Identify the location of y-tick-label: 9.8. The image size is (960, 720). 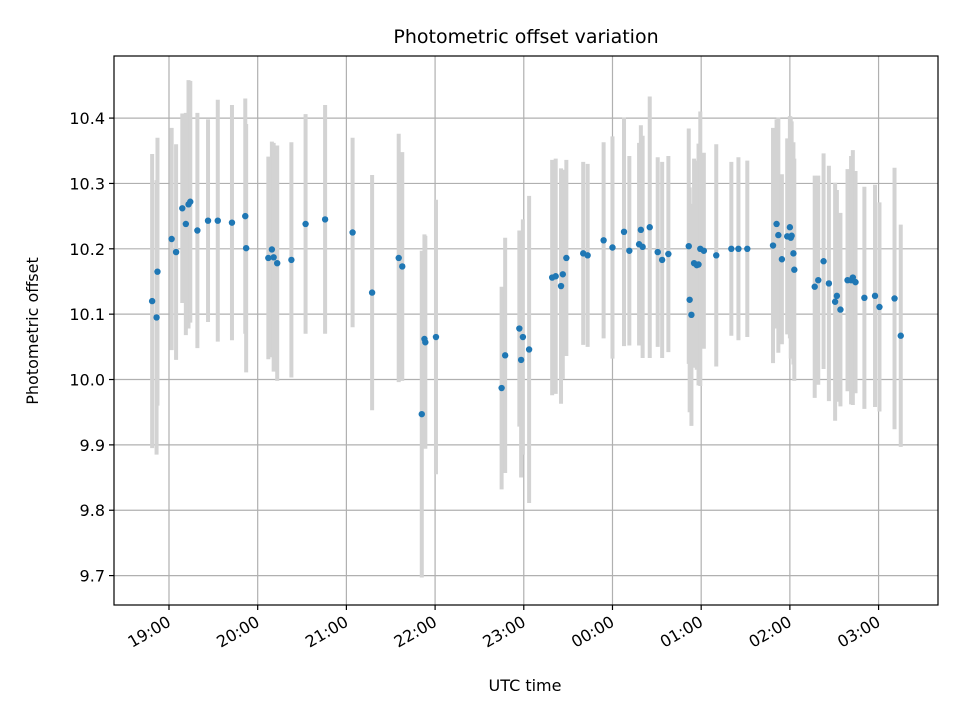
(92, 510).